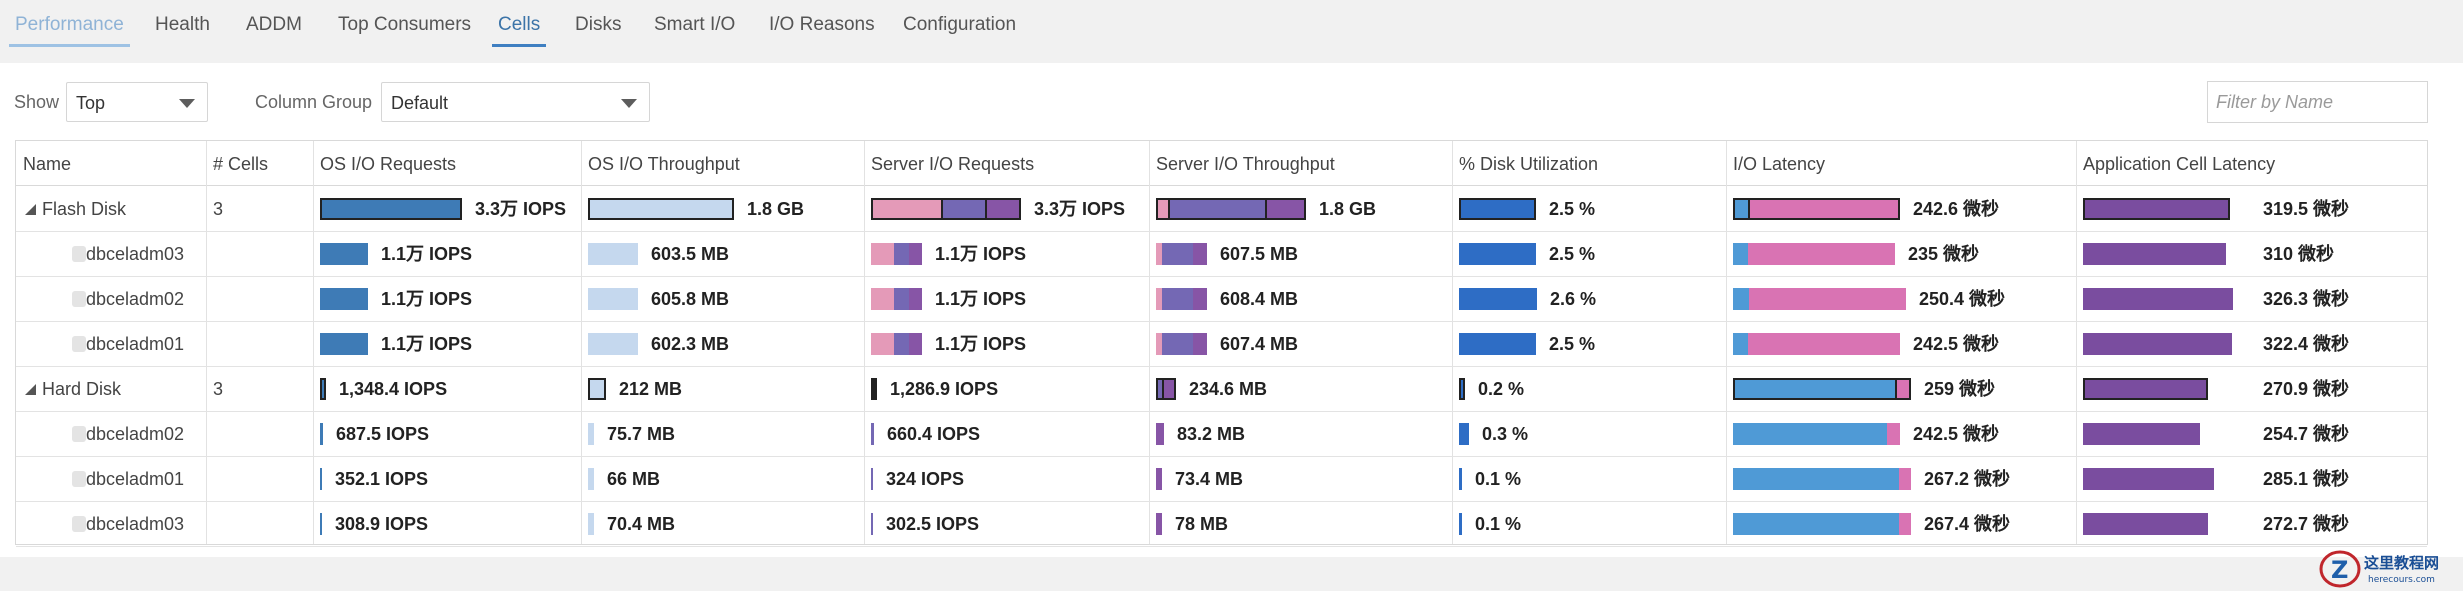 The image size is (2463, 591). What do you see at coordinates (959, 24) in the screenshot?
I see `tab-configuration: Configuration` at bounding box center [959, 24].